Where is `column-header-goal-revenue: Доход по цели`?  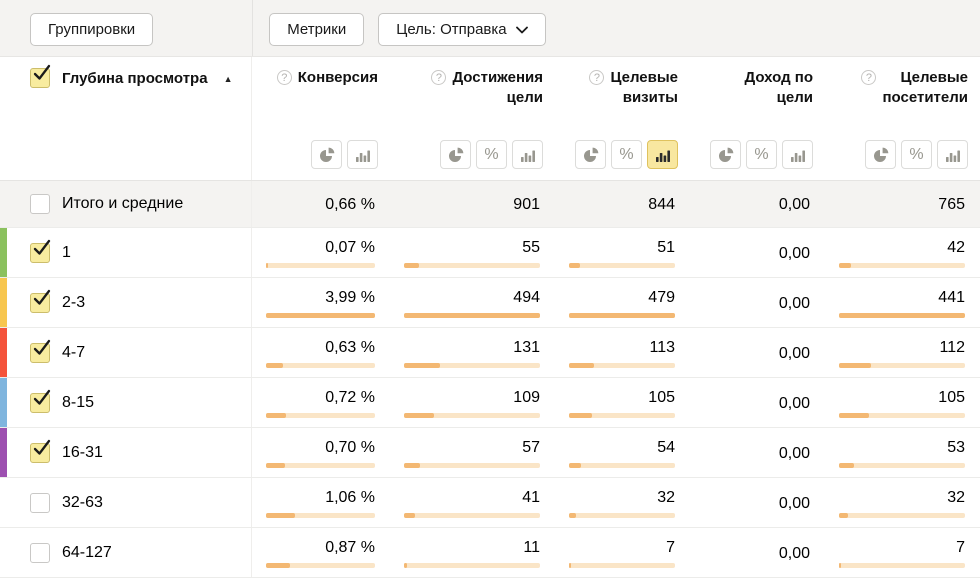
column-header-goal-revenue: Доход по цели is located at coordinates (778, 88).